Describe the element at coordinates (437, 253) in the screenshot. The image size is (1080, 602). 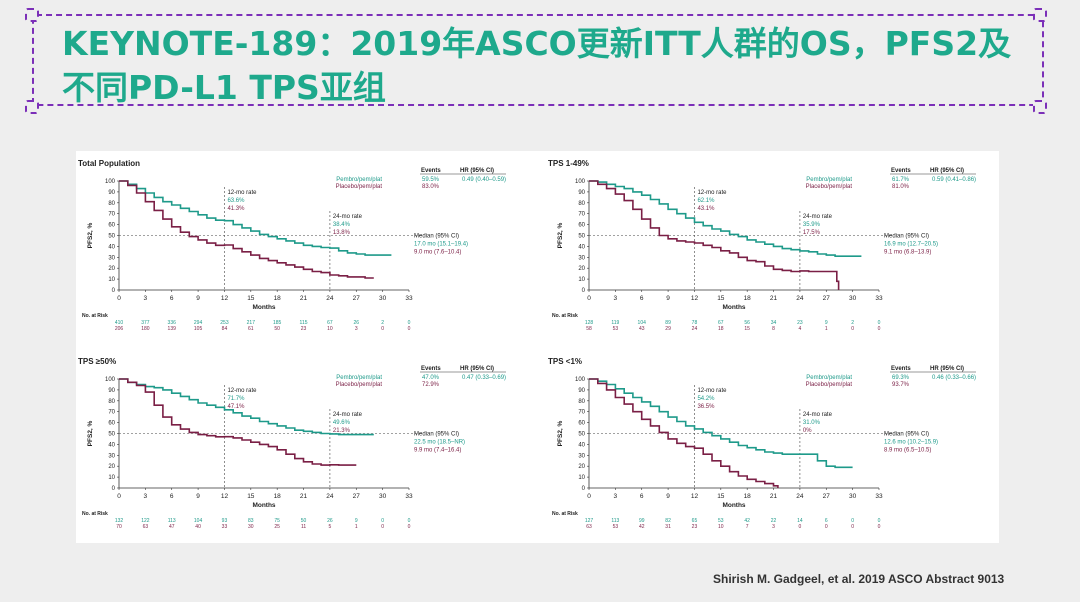
I see `median-placebo: 9.0 mo (7.6–10.4)` at that location.